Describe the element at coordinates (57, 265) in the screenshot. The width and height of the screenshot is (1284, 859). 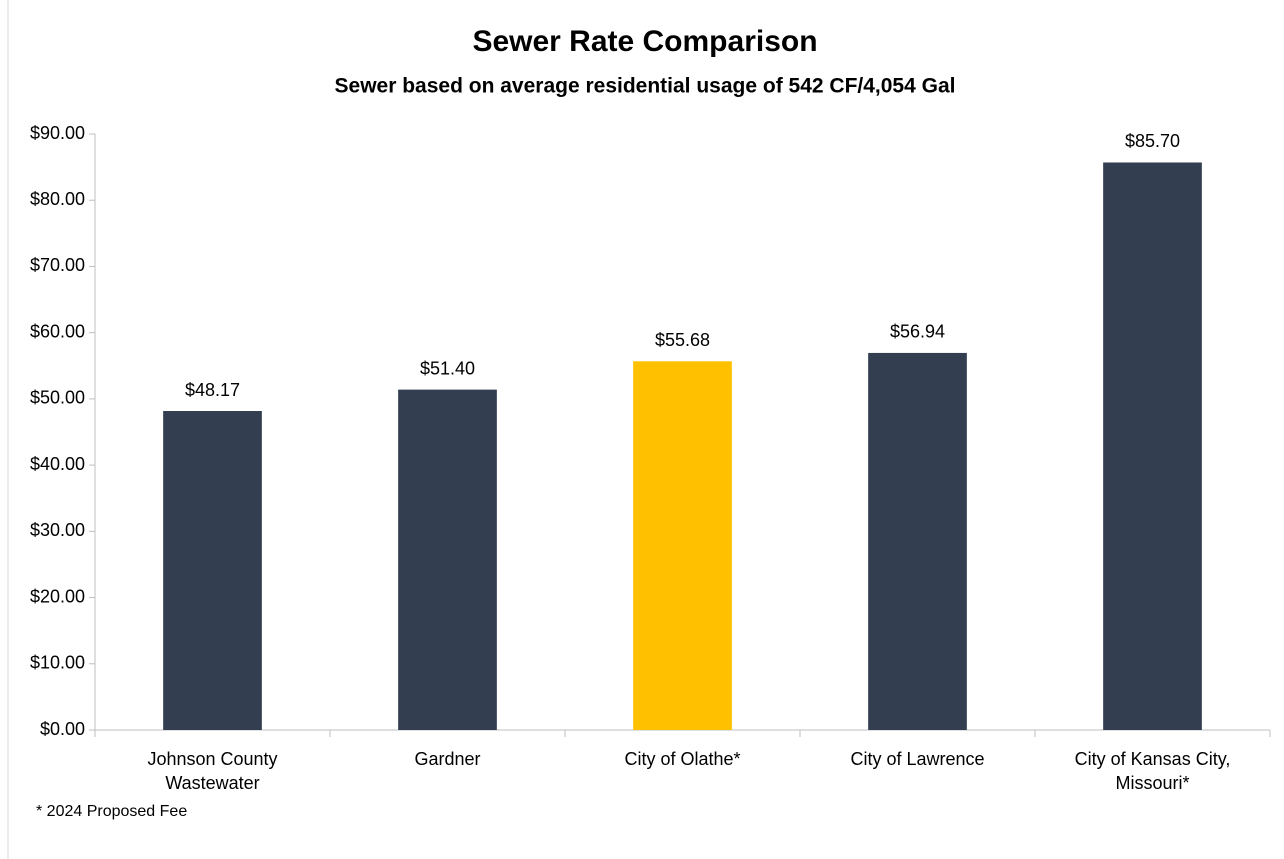
I see `y-tick-label: $70.00` at that location.